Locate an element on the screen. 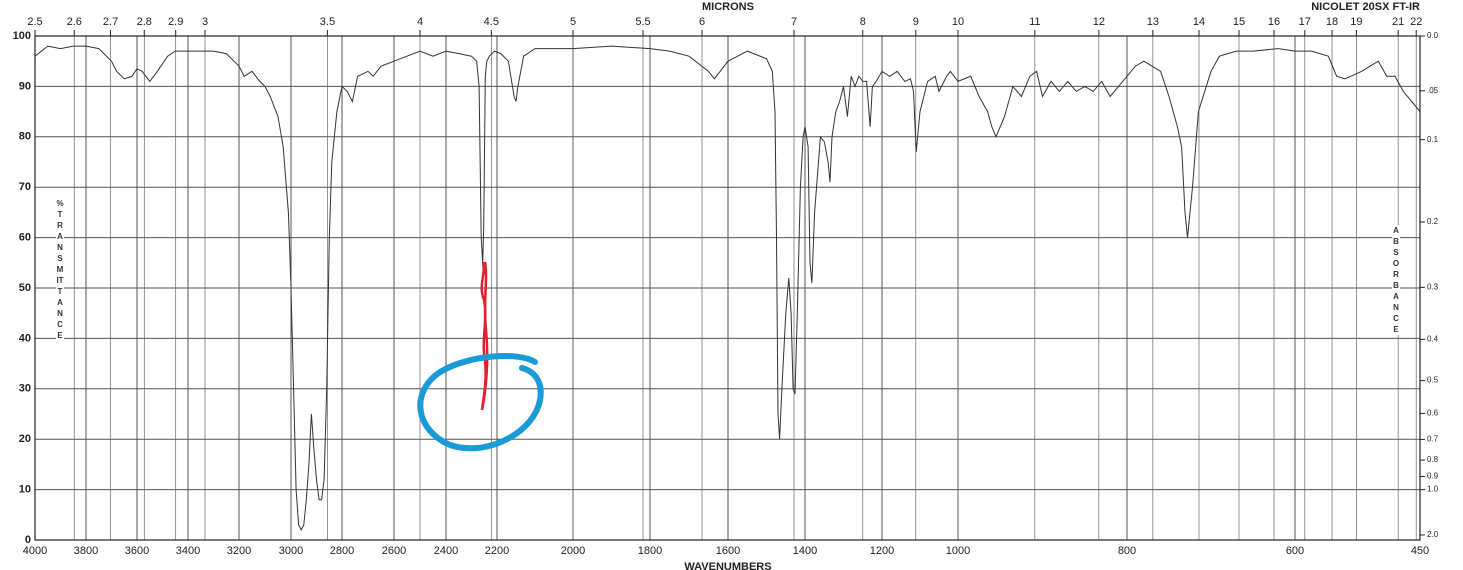 This screenshot has width=1463, height=570. x2-tick-label: 21 is located at coordinates (1398, 22).